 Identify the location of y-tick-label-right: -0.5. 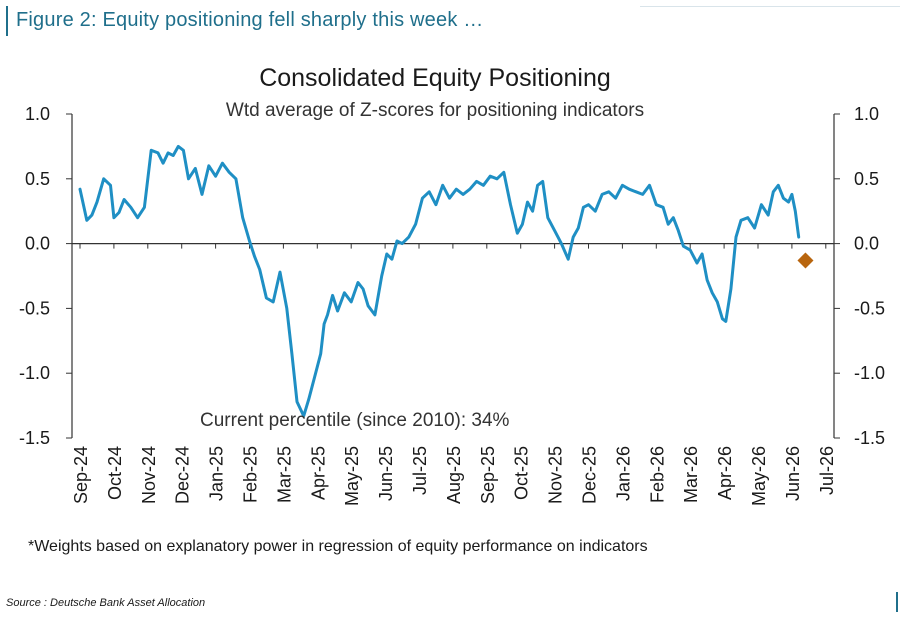
(869, 308).